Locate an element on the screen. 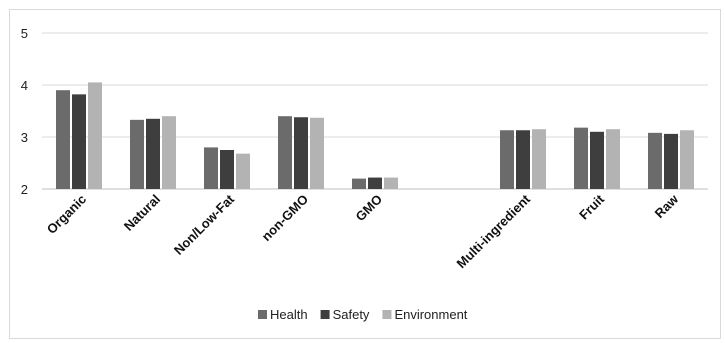 Image resolution: width=725 pixels, height=343 pixels. y-tick-label: 4 is located at coordinates (24, 85).